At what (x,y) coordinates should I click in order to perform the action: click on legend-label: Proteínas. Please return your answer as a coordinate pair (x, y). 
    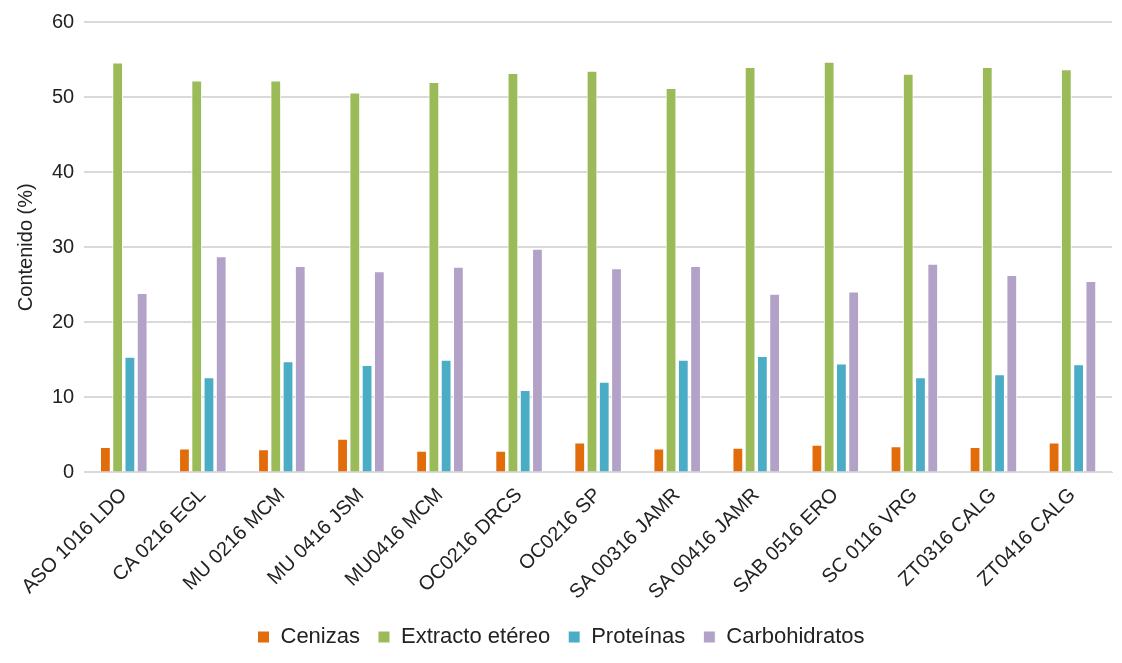
    Looking at the image, I should click on (638, 636).